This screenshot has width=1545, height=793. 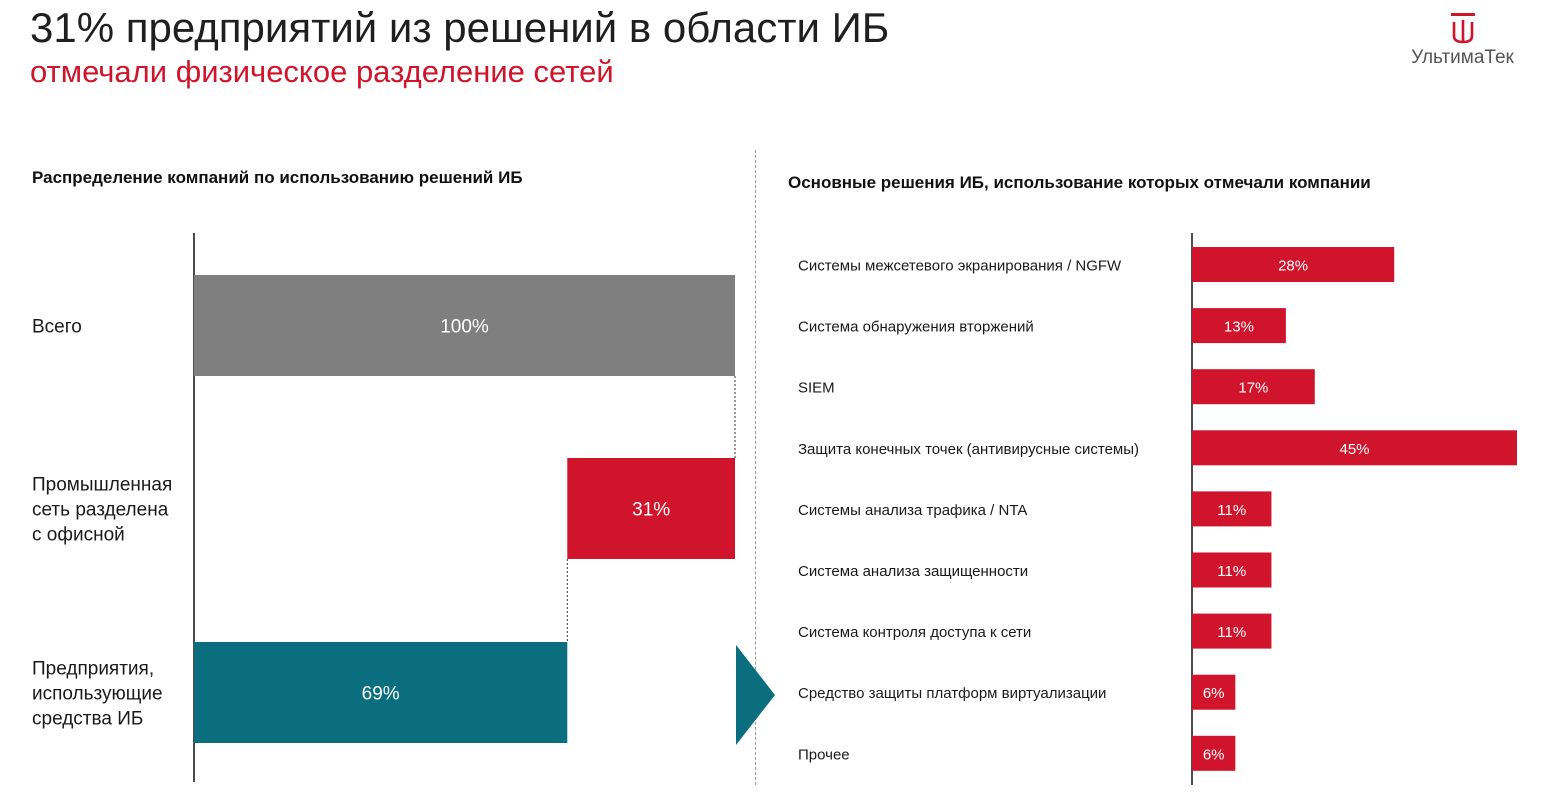 I want to click on waterfall-category-label: с офисной, so click(x=78, y=535).